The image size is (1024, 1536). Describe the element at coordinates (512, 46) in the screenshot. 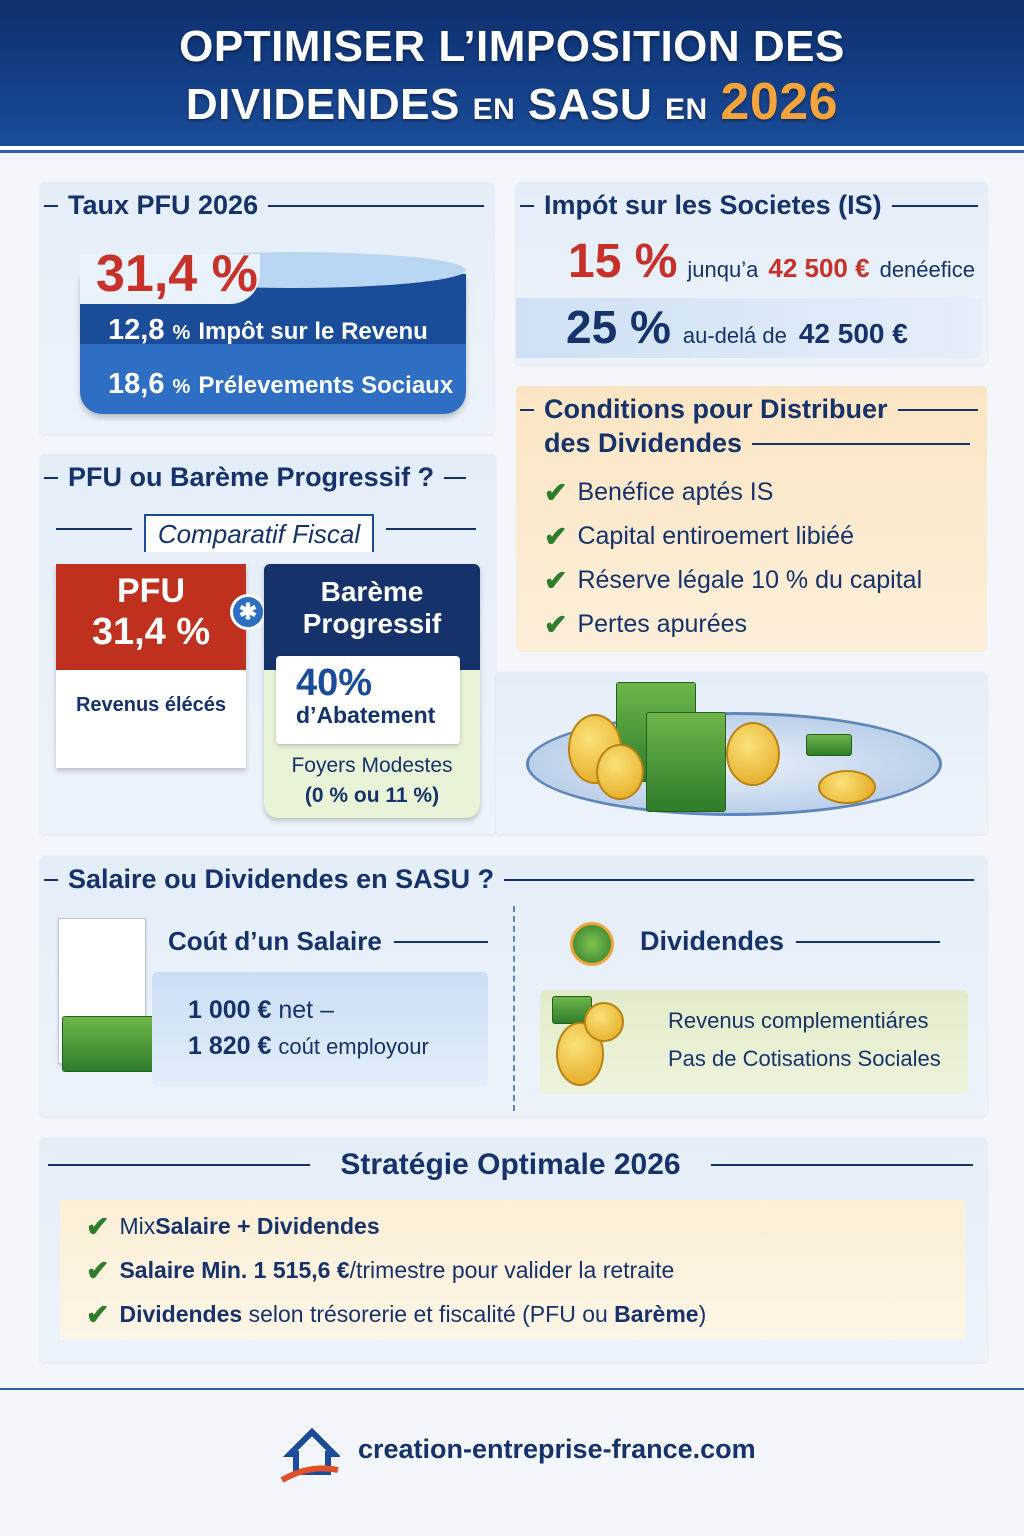

I see `title-line-1: OPTIMISER L’IMPOSITION DES` at that location.